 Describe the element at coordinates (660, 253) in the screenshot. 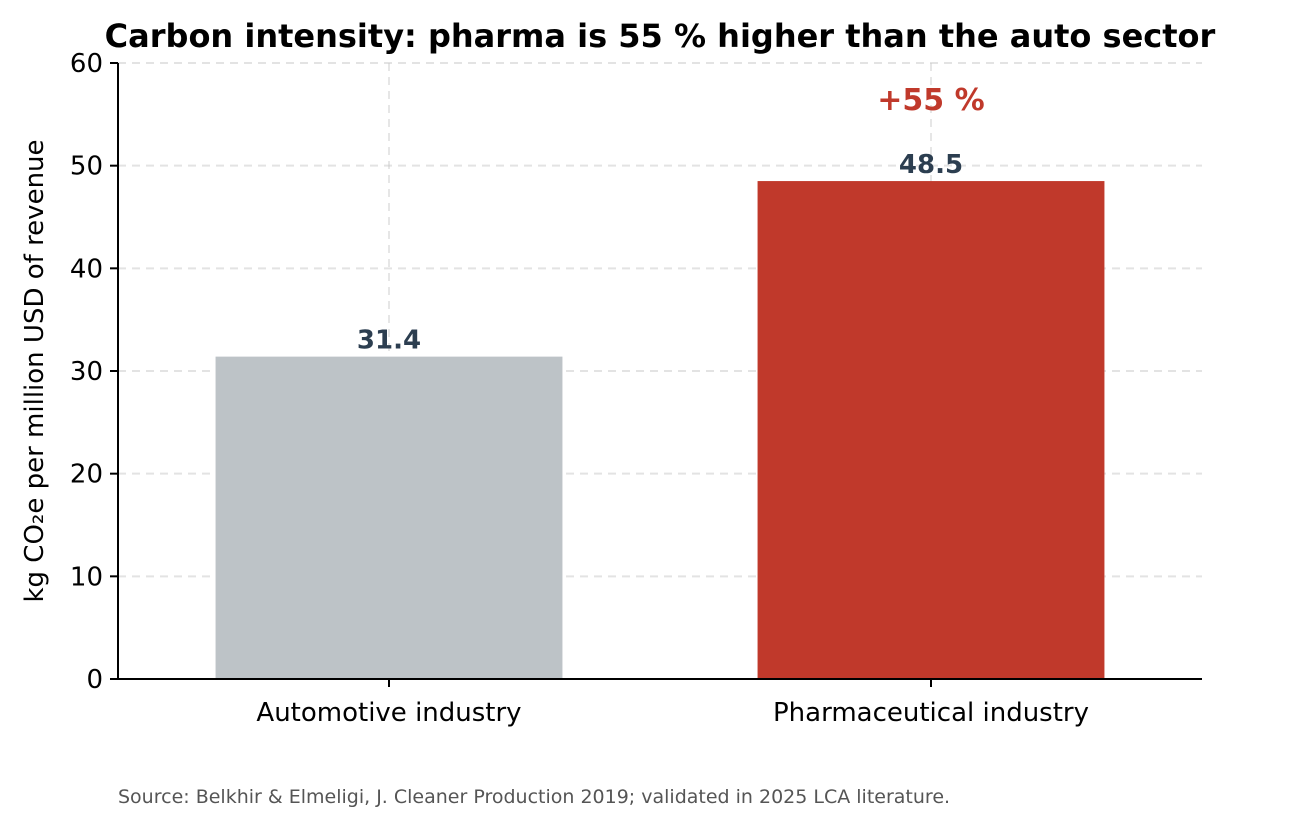

I see `labels: 31.4 48.5` at that location.